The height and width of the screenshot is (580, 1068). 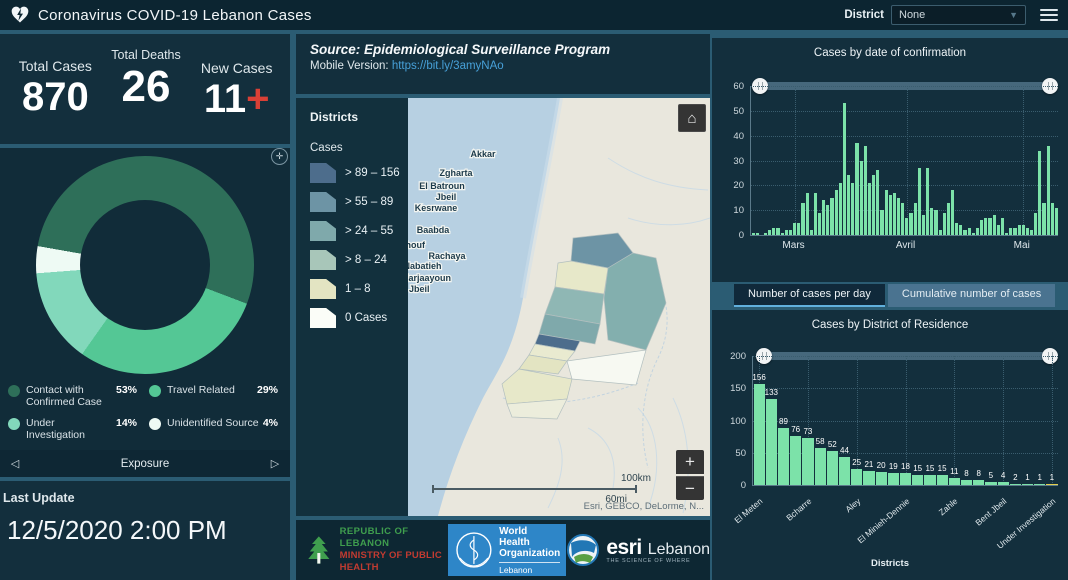 What do you see at coordinates (15, 464) in the screenshot?
I see `chevron-left-icon: ◁` at bounding box center [15, 464].